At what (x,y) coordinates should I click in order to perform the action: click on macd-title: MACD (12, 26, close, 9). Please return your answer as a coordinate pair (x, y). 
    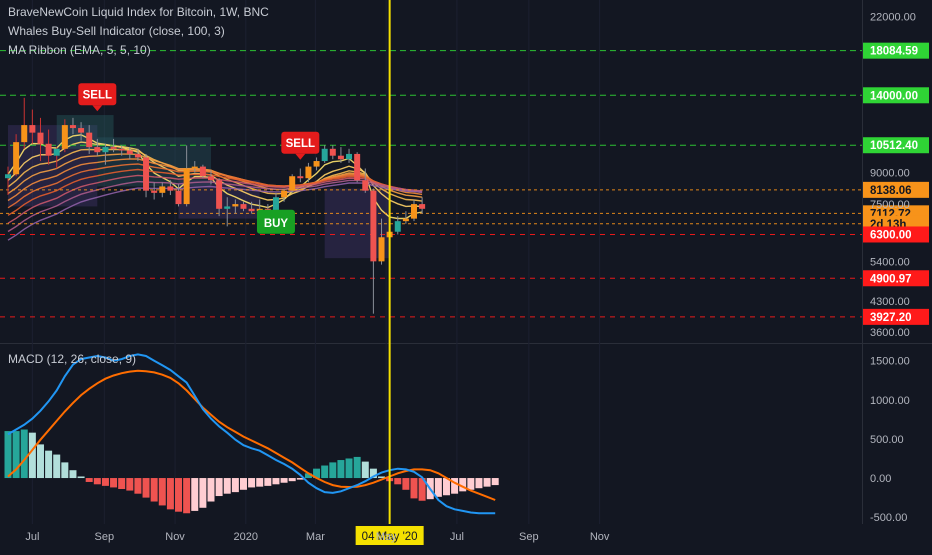
    Looking at the image, I should click on (72, 359).